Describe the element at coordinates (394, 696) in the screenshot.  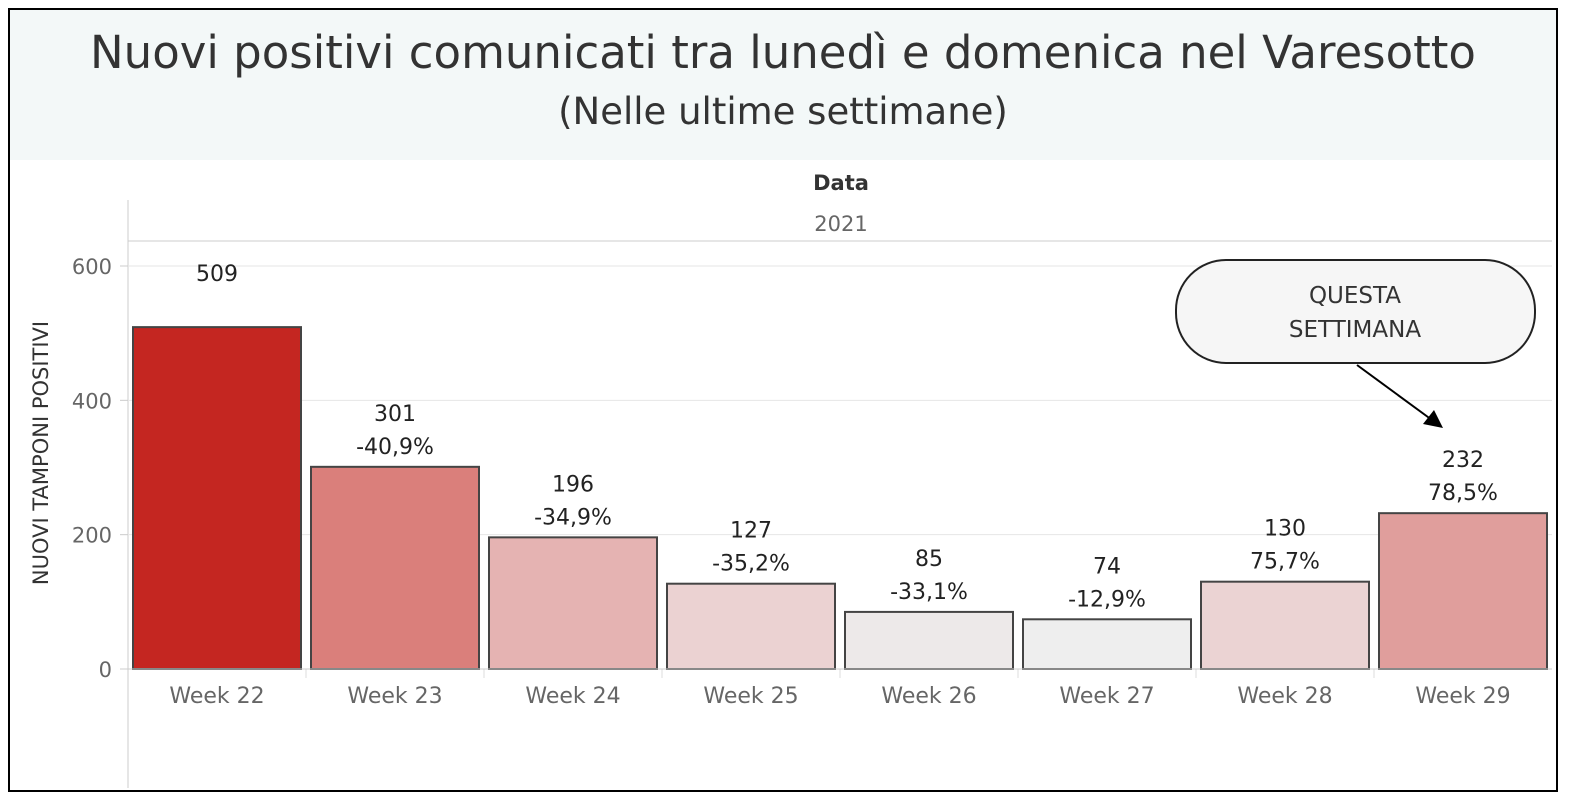
I see `x-tick-label: Week 23` at that location.